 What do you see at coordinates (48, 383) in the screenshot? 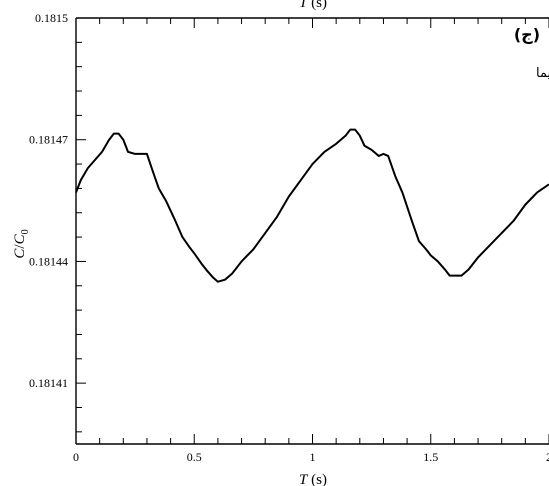
I see `y-tick-label: 0.18141` at bounding box center [48, 383].